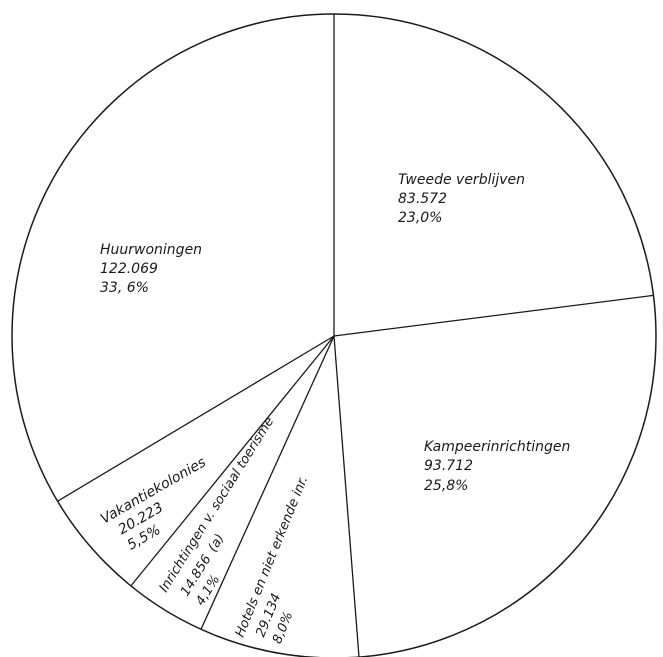 This screenshot has width=663, height=657. What do you see at coordinates (461, 180) in the screenshot?
I see `slice-name: Tweede verblijven` at bounding box center [461, 180].